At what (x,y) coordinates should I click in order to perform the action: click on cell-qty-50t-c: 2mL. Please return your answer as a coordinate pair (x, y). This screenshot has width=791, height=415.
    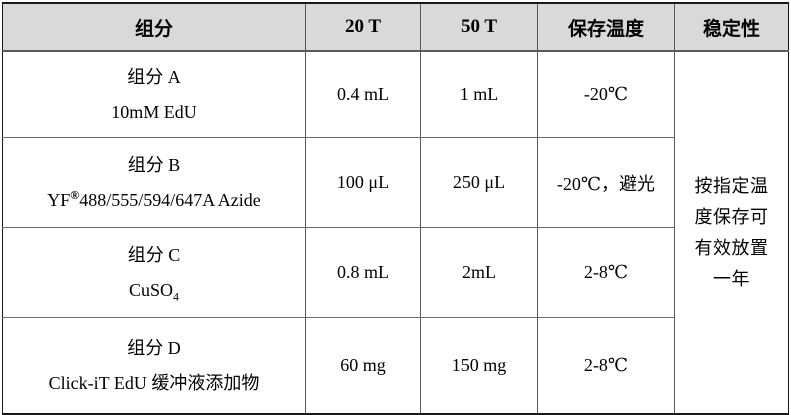
    Looking at the image, I should click on (479, 272).